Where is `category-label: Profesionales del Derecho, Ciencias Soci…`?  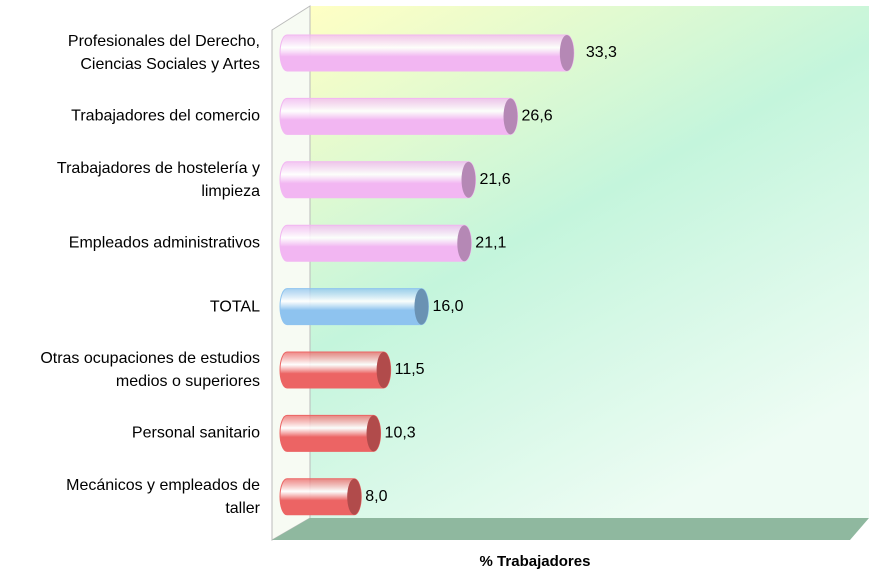
category-label: Profesionales del Derecho, Ciencias Soci… is located at coordinates (163, 53).